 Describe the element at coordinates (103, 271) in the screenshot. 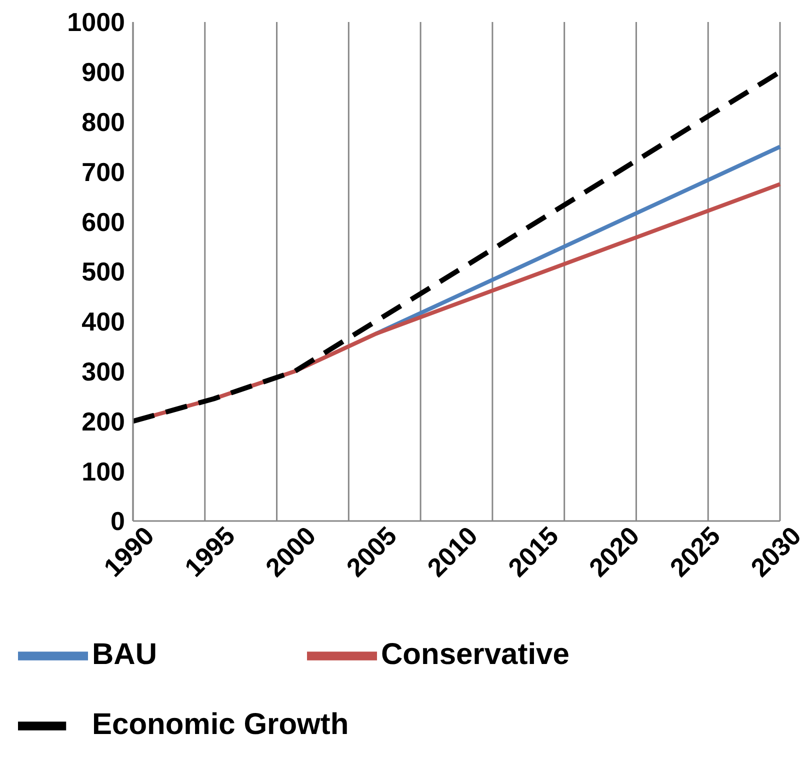

I see `y-tick-label: 500` at that location.